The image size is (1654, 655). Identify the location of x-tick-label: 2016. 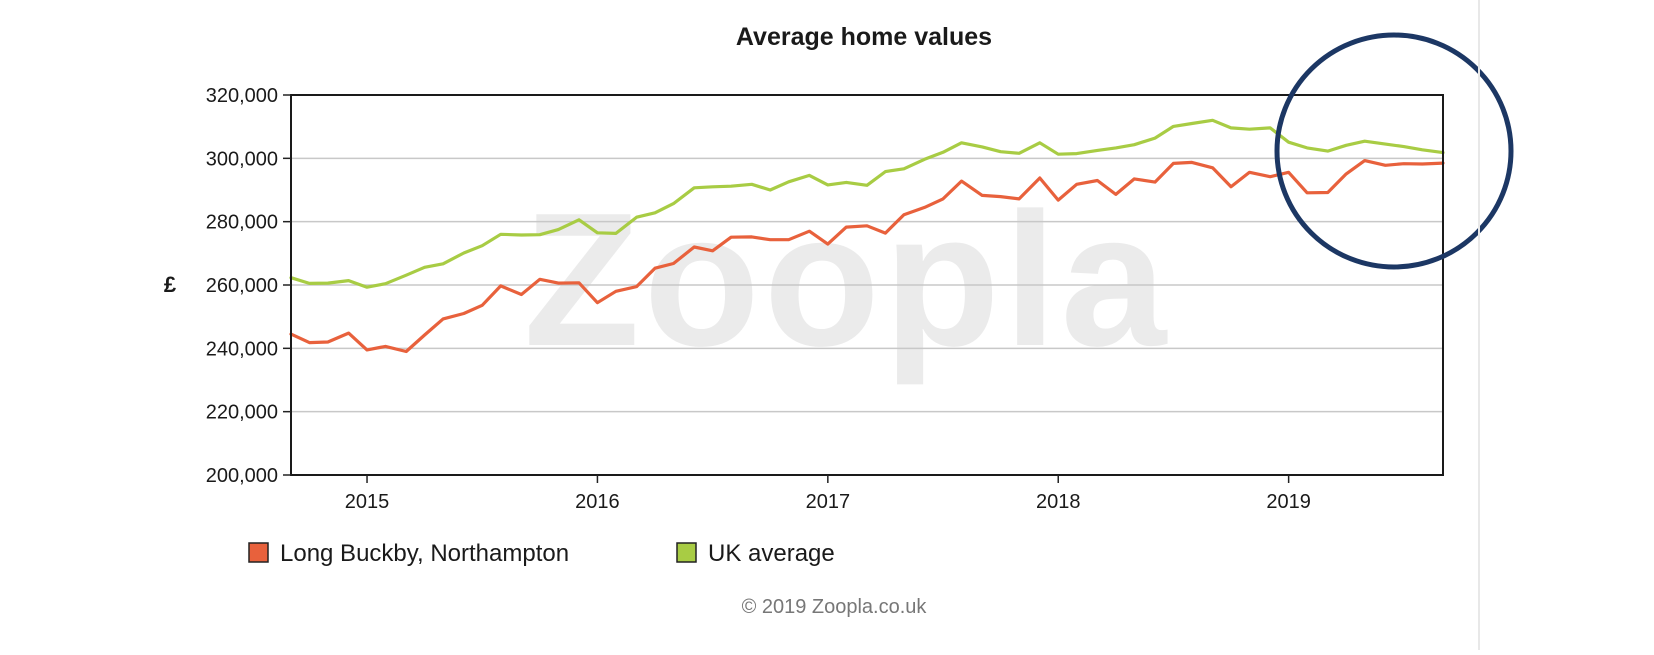
(597, 502).